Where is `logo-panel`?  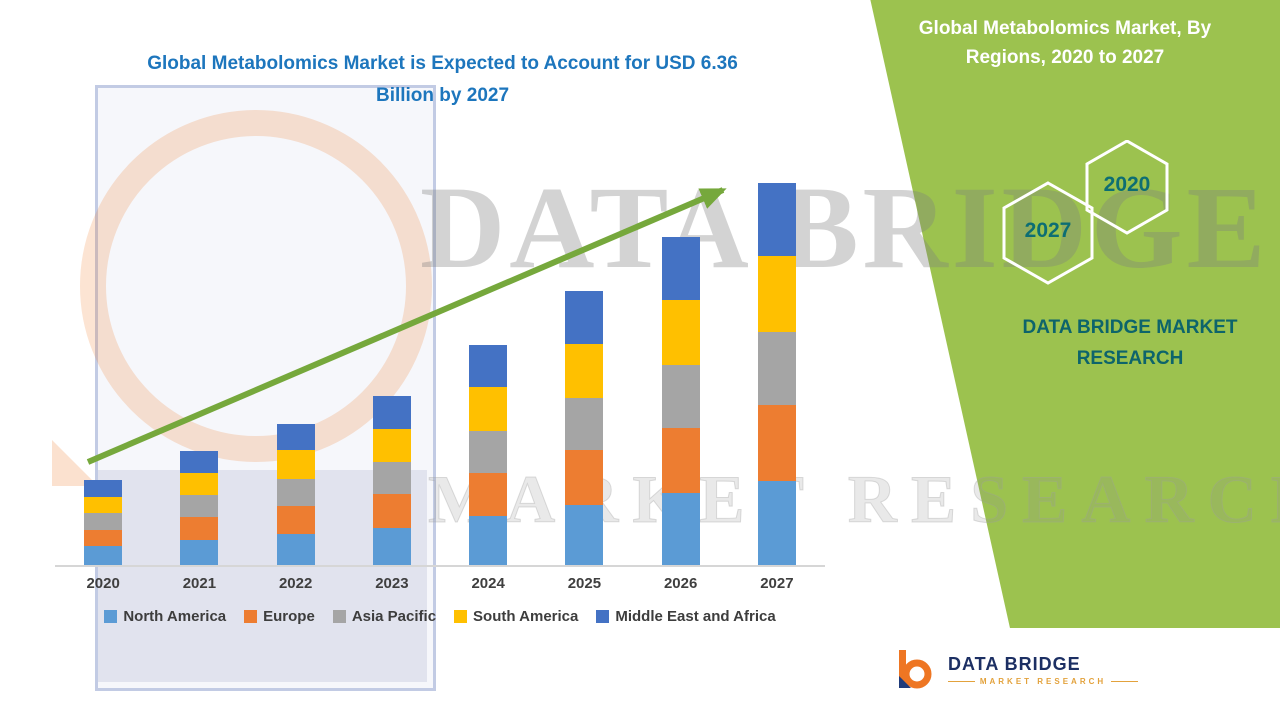
logo-panel is located at coordinates (1077, 674).